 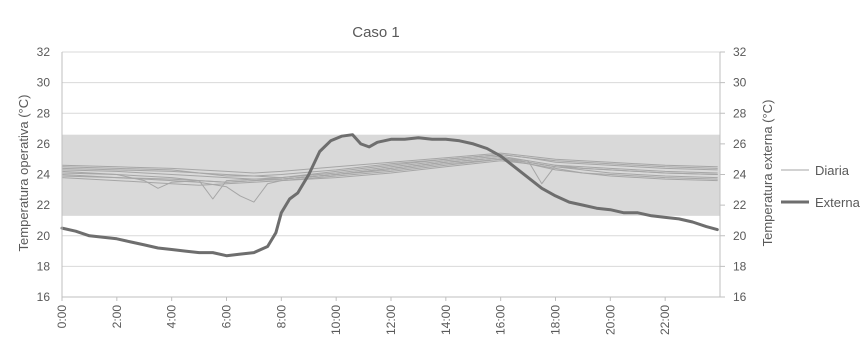 I want to click on x-tick-label: 10:00, so click(x=336, y=320).